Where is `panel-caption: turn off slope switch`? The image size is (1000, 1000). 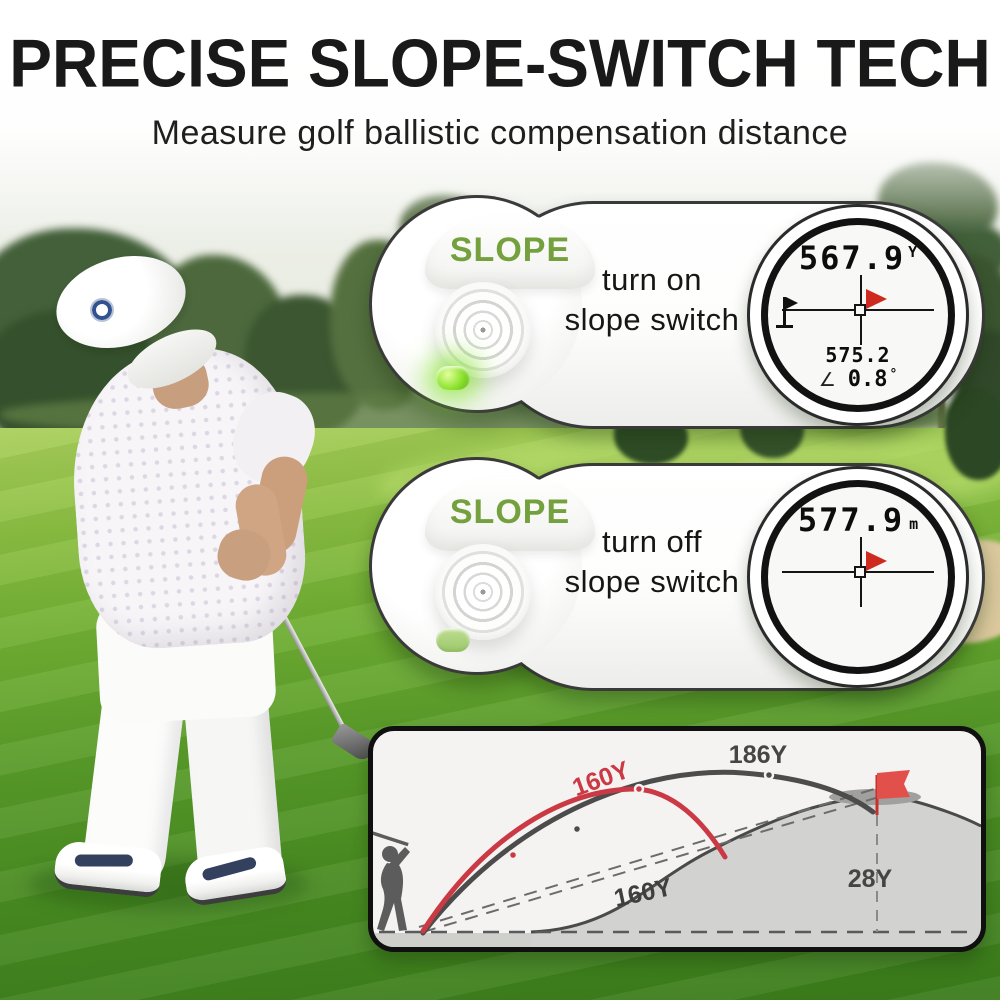 panel-caption: turn off slope switch is located at coordinates (652, 562).